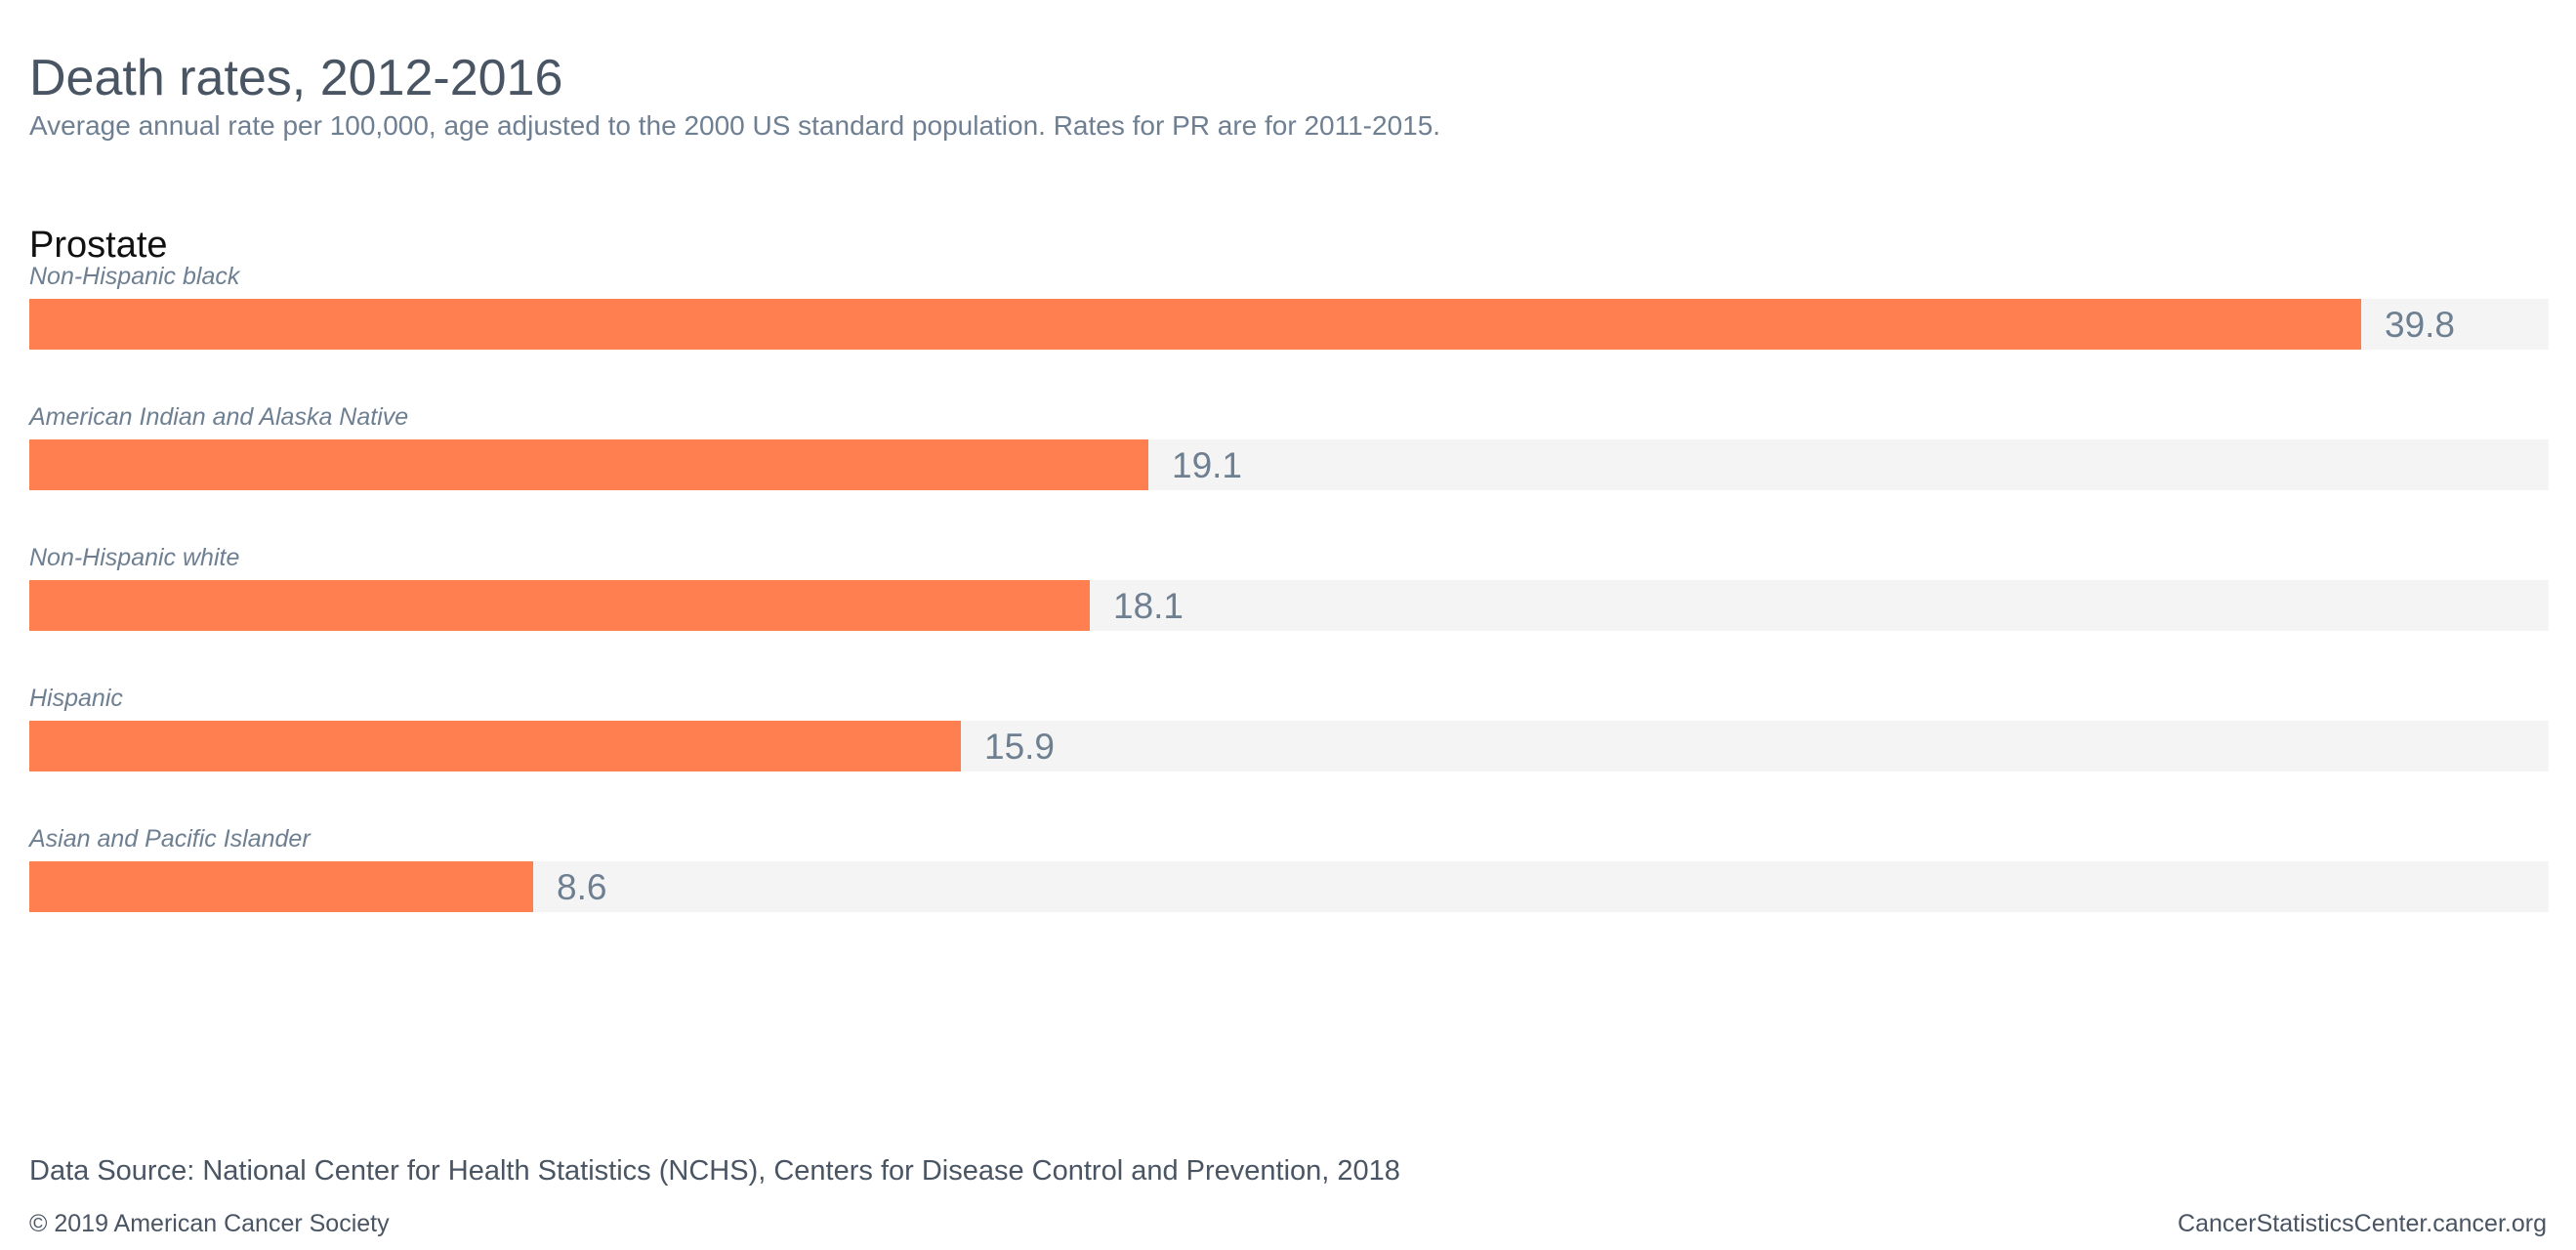  What do you see at coordinates (1148, 606) in the screenshot?
I see `value-label: 18.1` at bounding box center [1148, 606].